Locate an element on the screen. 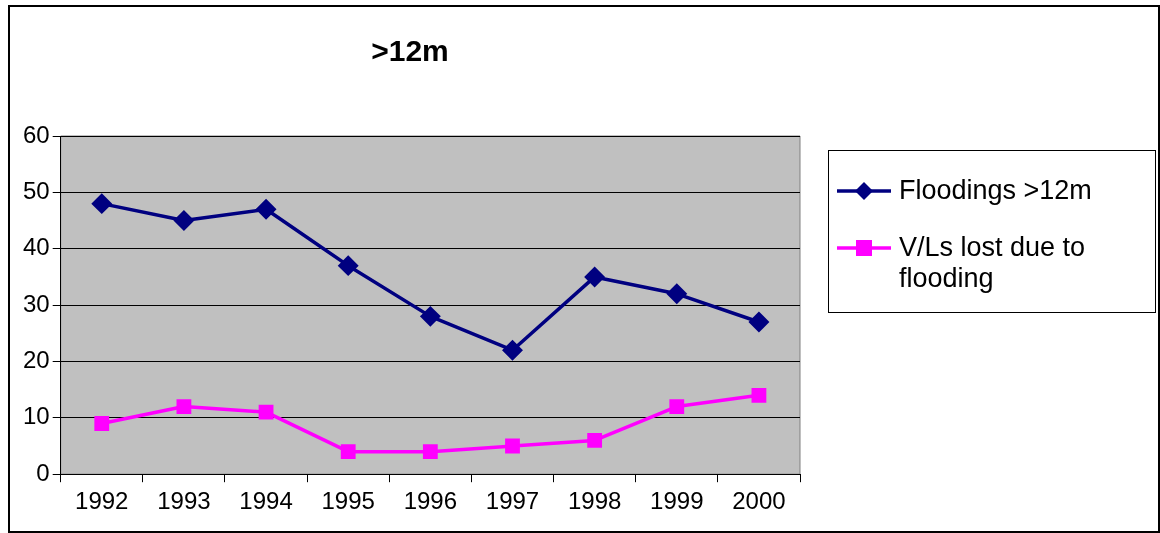 The height and width of the screenshot is (533, 1160). y-tick-label: 50 is located at coordinates (36, 190).